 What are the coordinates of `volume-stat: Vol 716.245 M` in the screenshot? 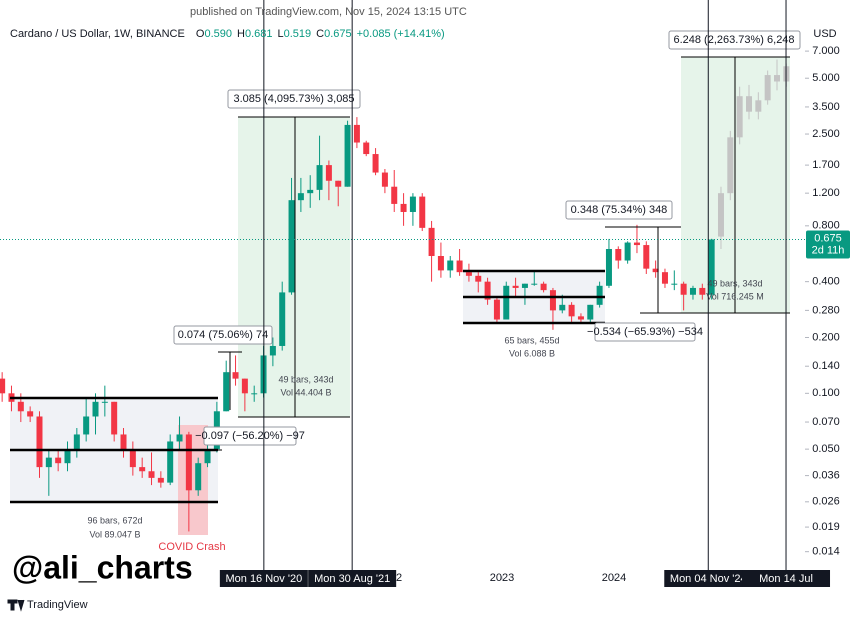 It's located at (735, 296).